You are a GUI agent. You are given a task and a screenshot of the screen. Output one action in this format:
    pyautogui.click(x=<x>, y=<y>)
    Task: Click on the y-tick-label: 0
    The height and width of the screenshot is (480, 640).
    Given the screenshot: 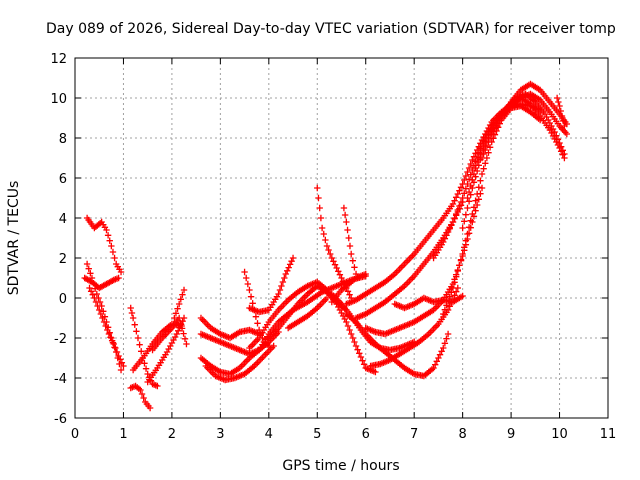 What is the action you would take?
    pyautogui.click(x=63, y=299)
    